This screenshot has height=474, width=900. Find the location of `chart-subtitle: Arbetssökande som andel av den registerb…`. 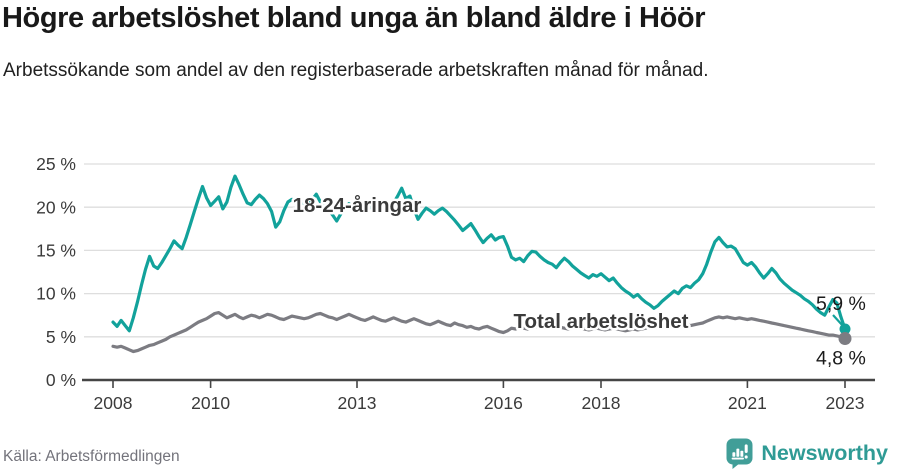

chart-subtitle: Arbetssökande som andel av den registerb… is located at coordinates (356, 70).